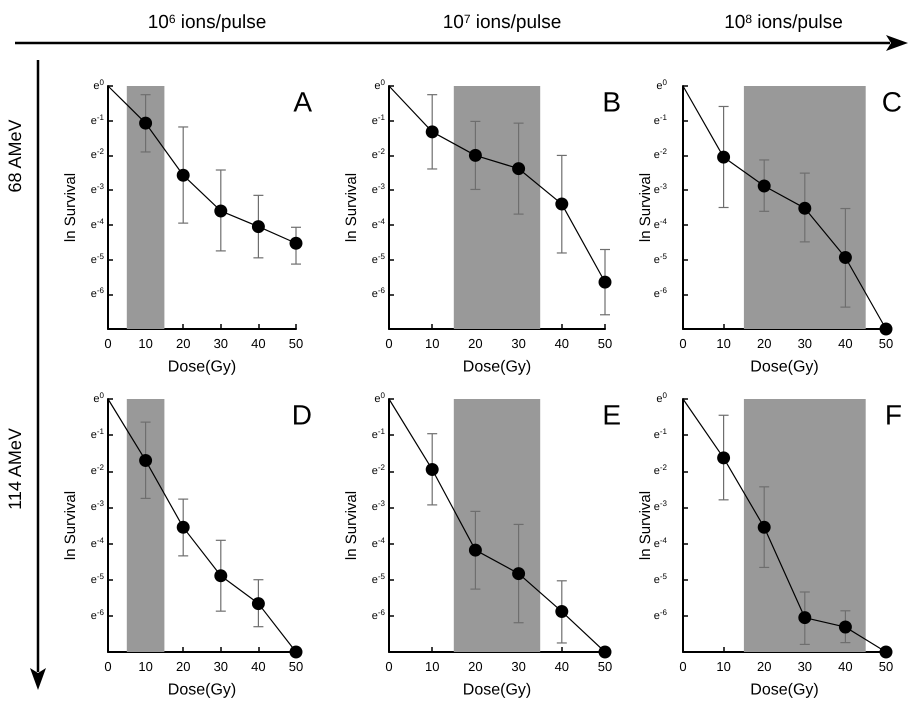  I want to click on text: 68 AMeV, so click(15, 156).